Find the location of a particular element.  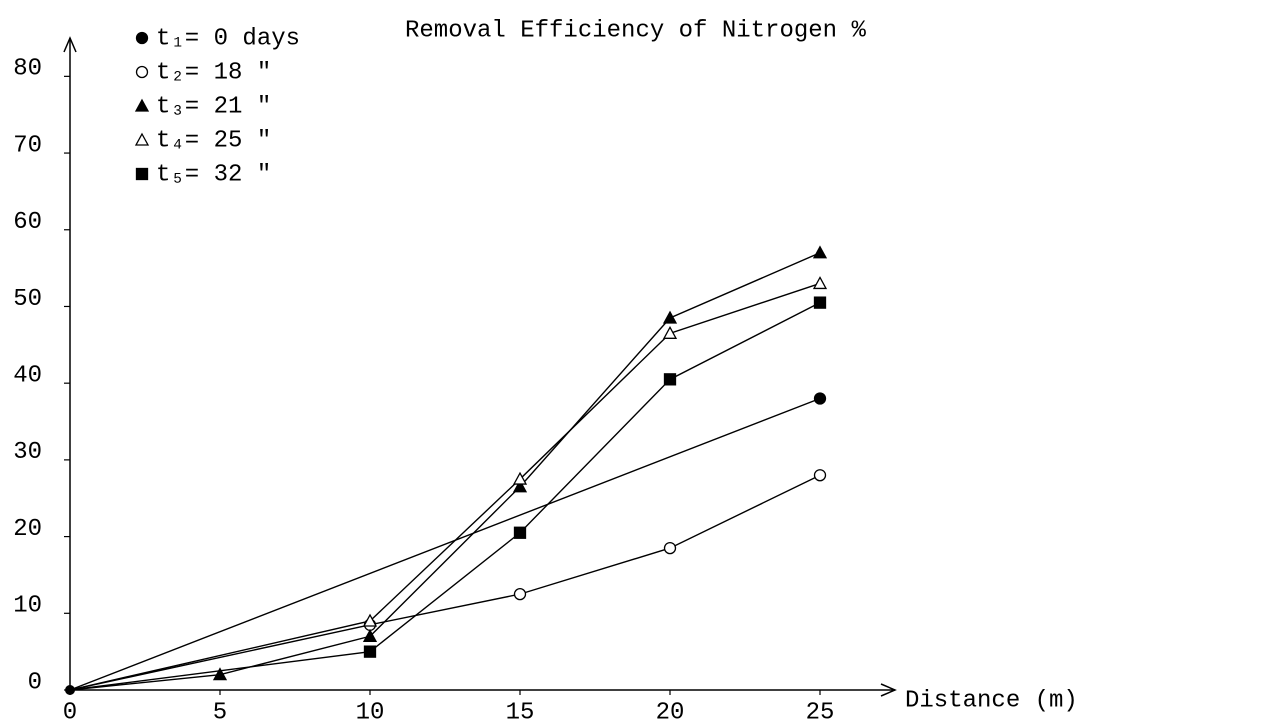

y-tick-label: 30 is located at coordinates (27, 452).